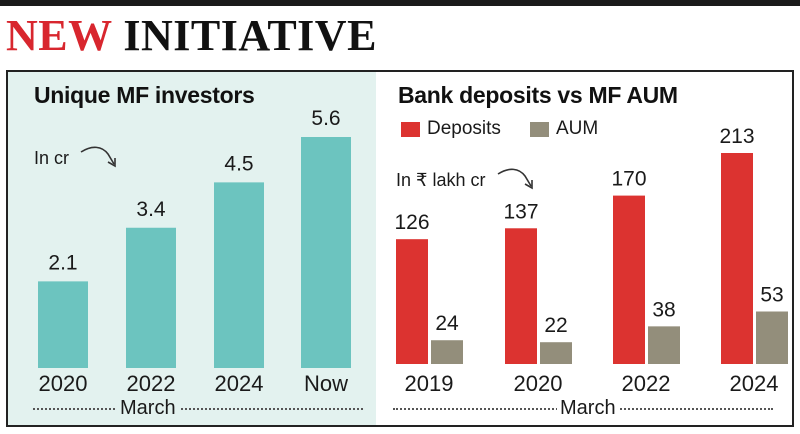  I want to click on deposits-unit-note: In ₹ lakh cr, so click(465, 175).